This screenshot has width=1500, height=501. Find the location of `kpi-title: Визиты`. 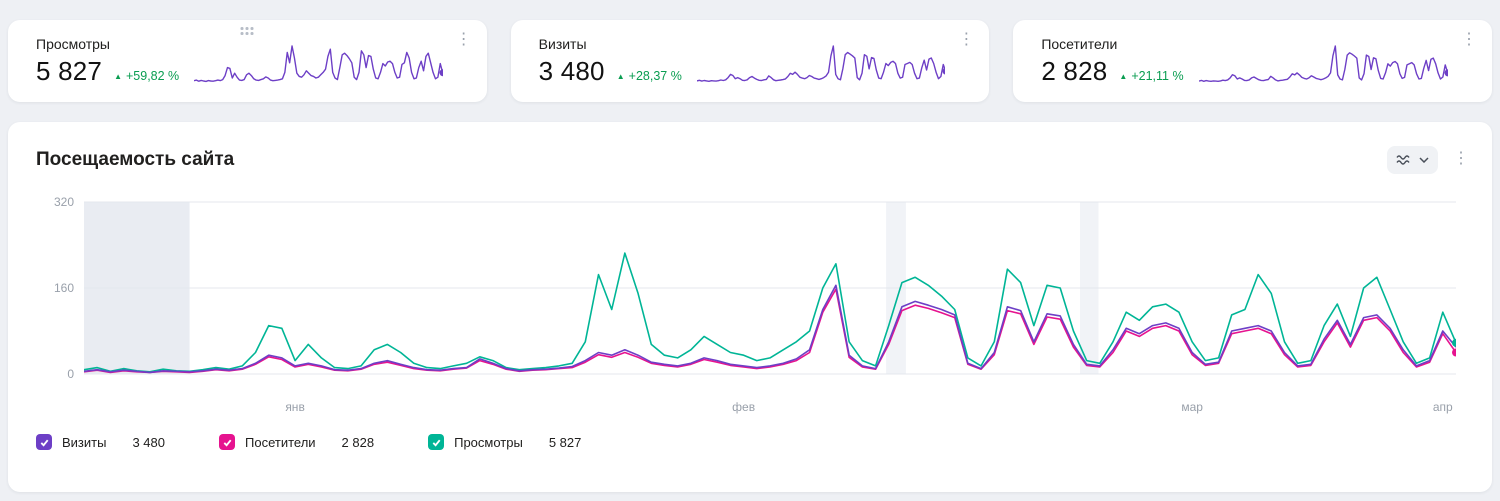

kpi-title: Визиты is located at coordinates (562, 44).